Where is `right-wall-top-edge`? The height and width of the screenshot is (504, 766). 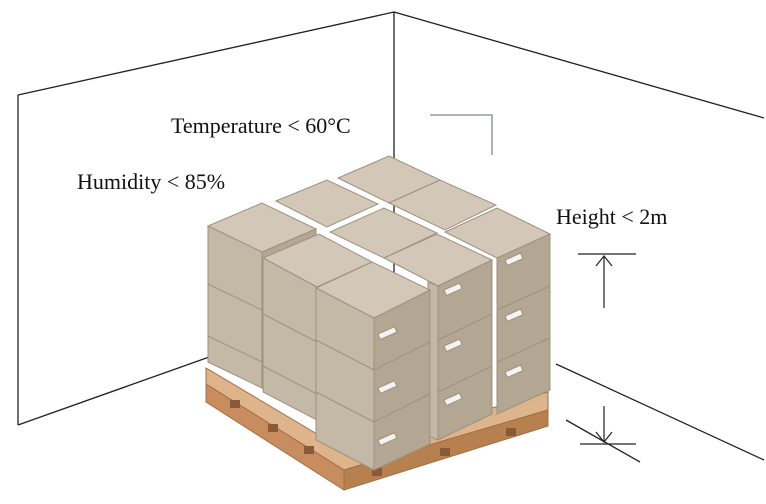 right-wall-top-edge is located at coordinates (579, 65).